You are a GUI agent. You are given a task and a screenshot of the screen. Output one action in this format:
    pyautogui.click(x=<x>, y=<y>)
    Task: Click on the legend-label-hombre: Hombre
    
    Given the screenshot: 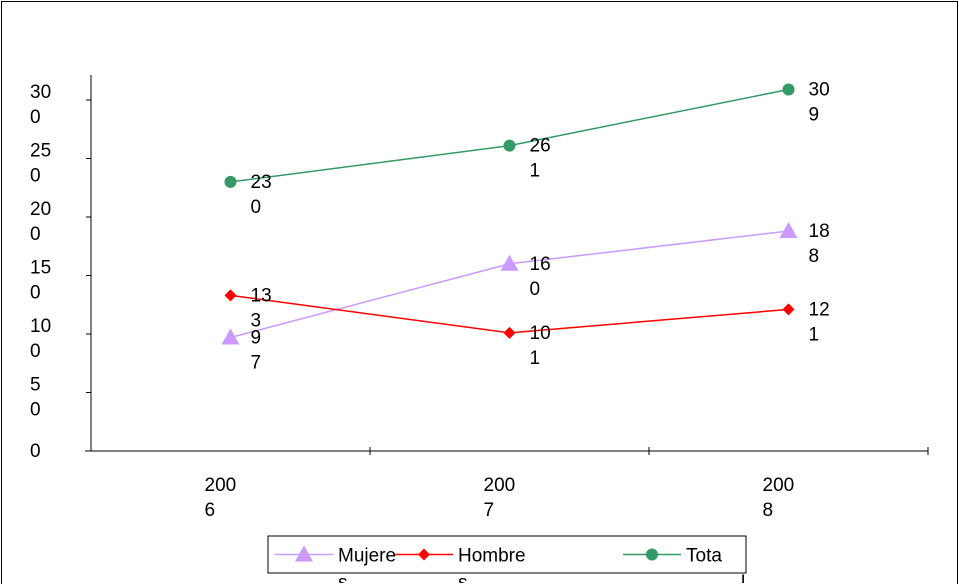 What is the action you would take?
    pyautogui.click(x=492, y=556)
    